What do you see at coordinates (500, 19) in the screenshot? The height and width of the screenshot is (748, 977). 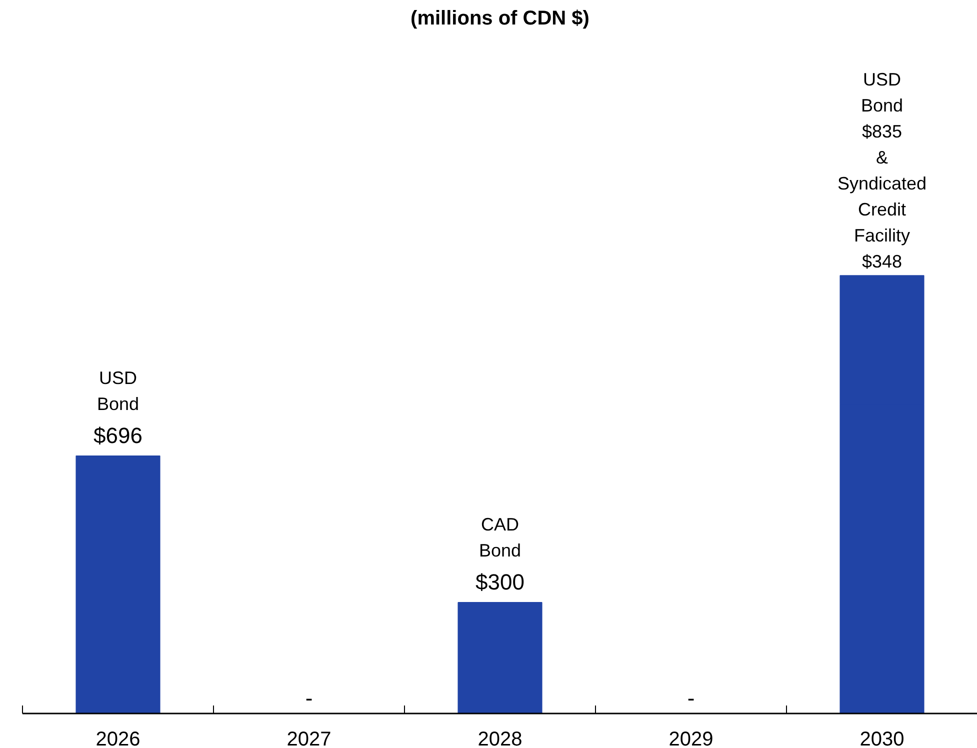 I see `chart-title: (millions of CDN $)` at bounding box center [500, 19].